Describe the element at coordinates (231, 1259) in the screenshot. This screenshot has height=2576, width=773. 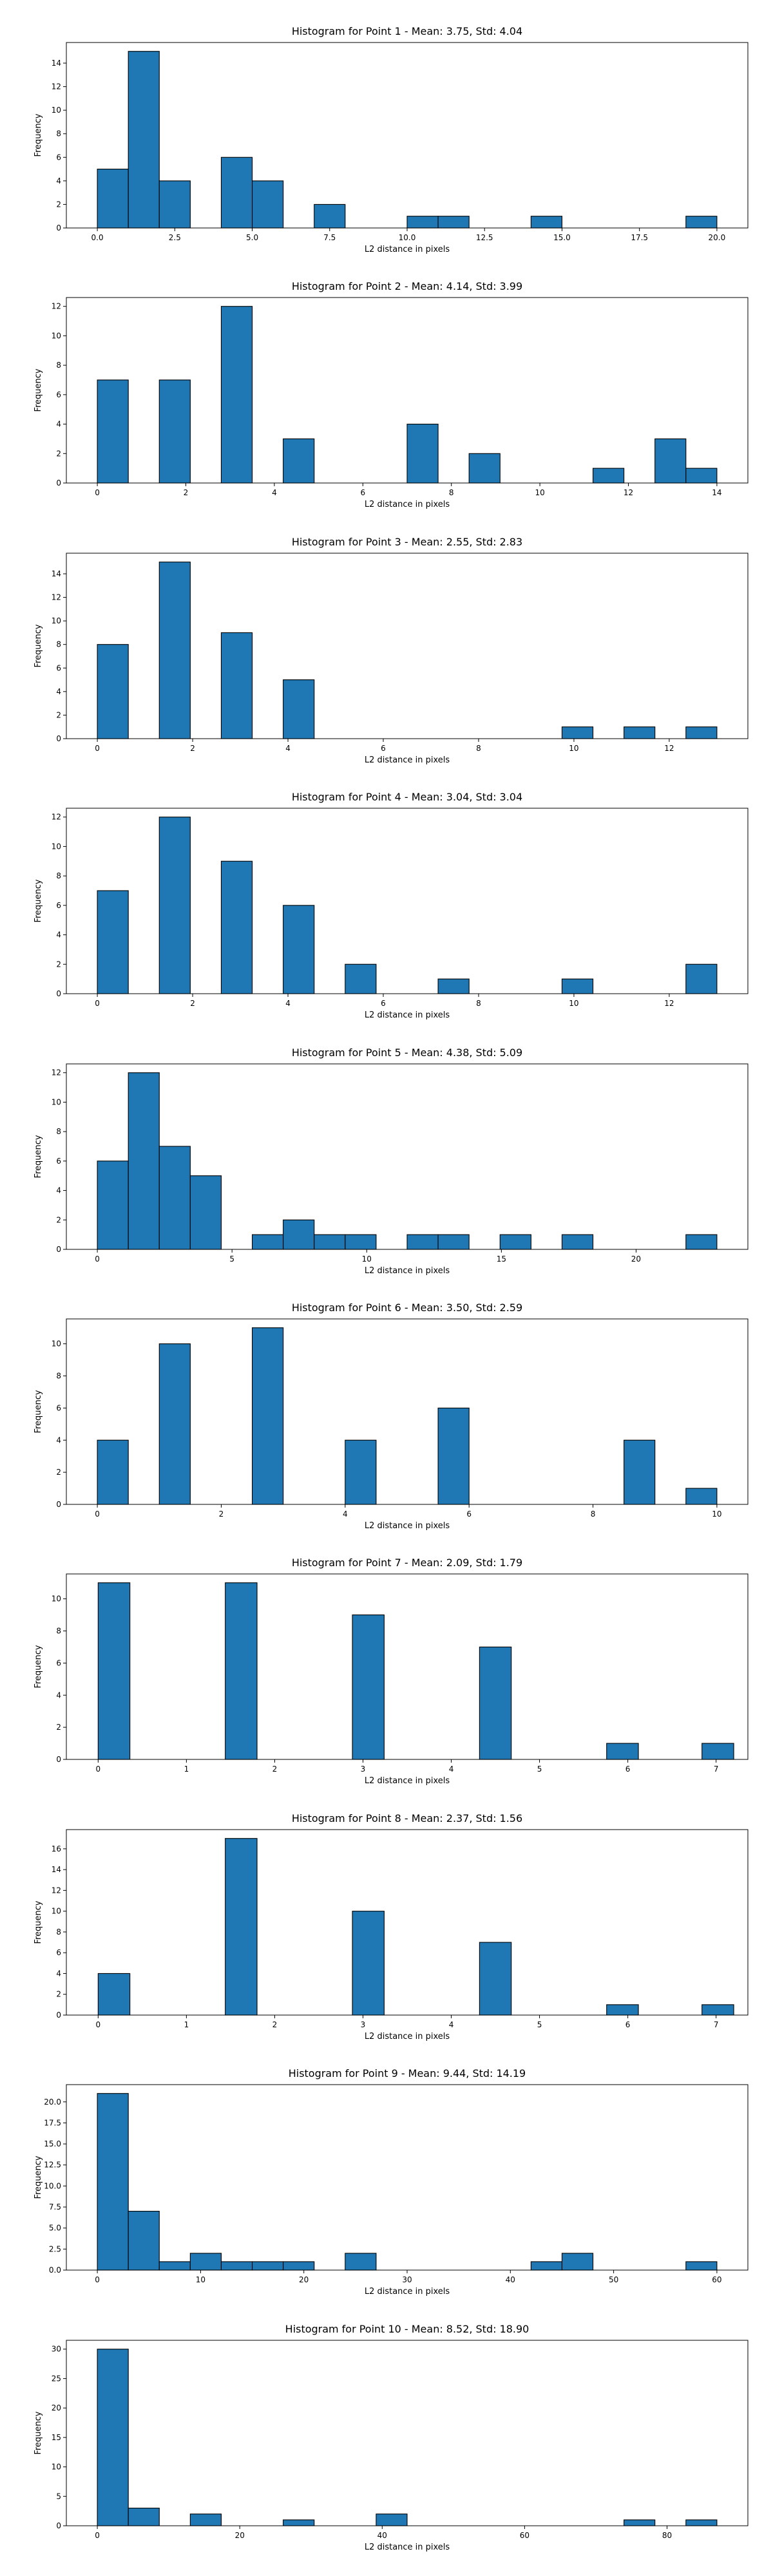
I see `x-tick-label: 5` at that location.